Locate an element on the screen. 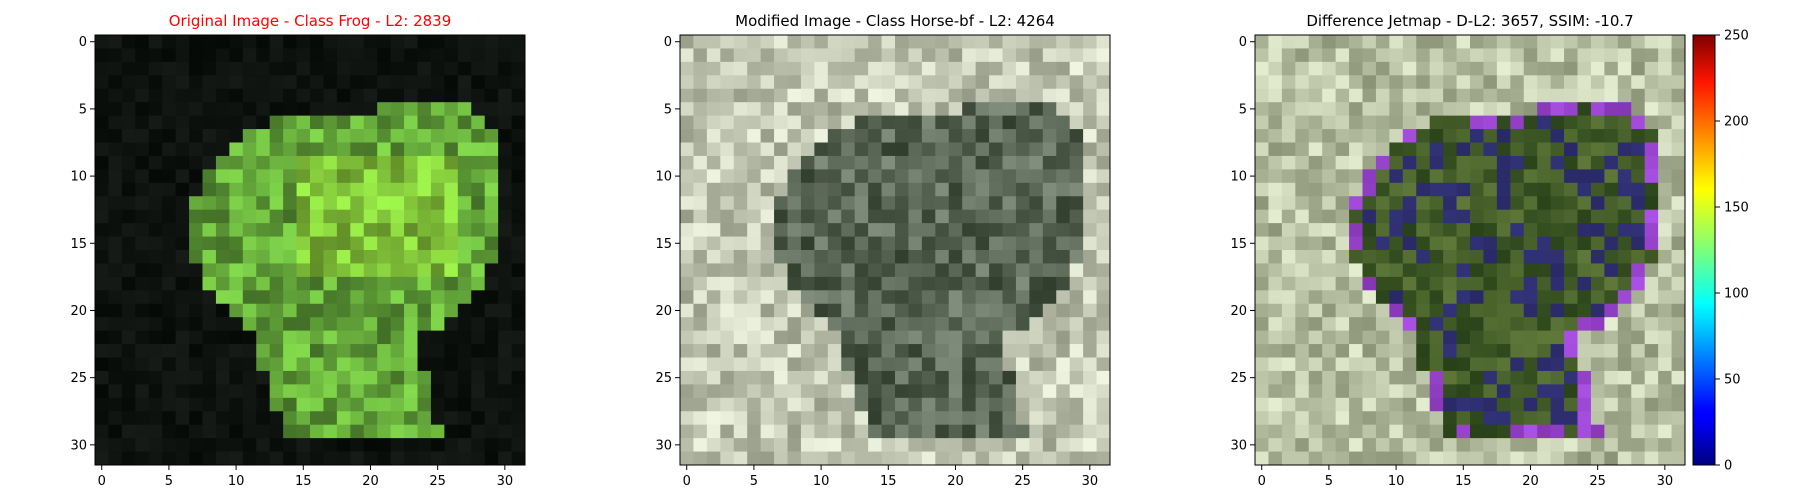 The width and height of the screenshot is (1800, 500). x-tick-label: 10 is located at coordinates (236, 481).